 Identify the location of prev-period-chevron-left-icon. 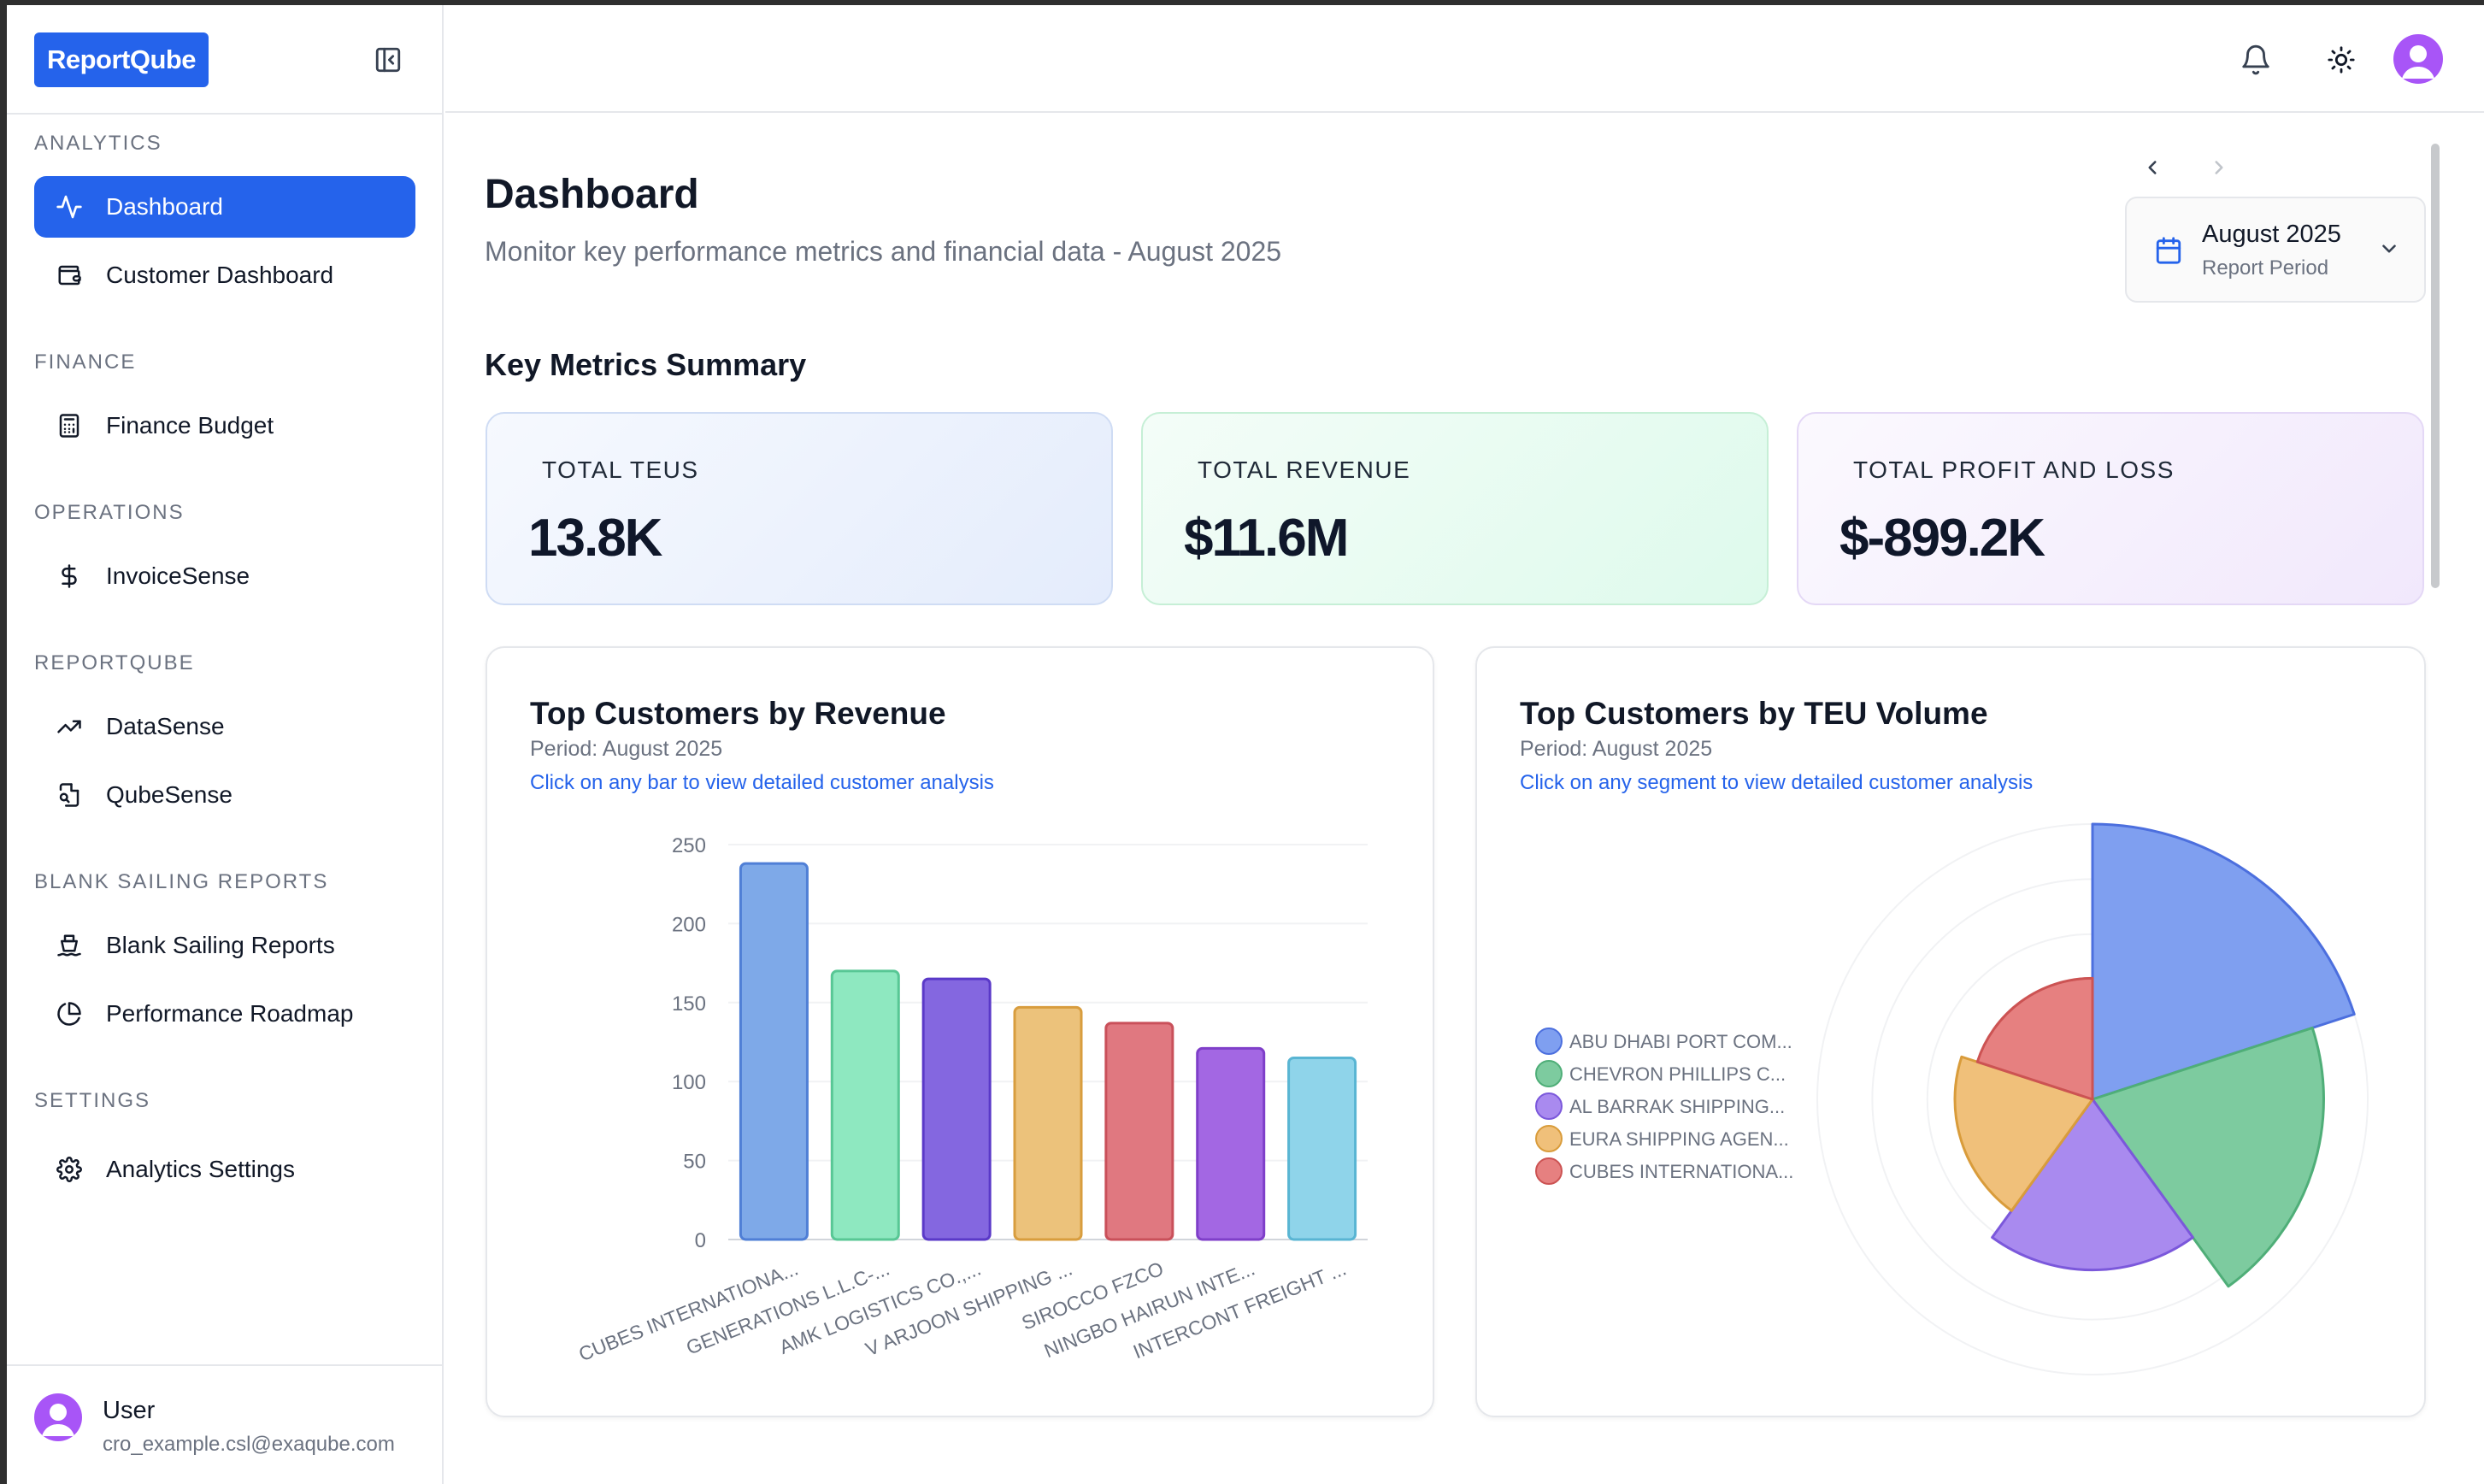
(2152, 167).